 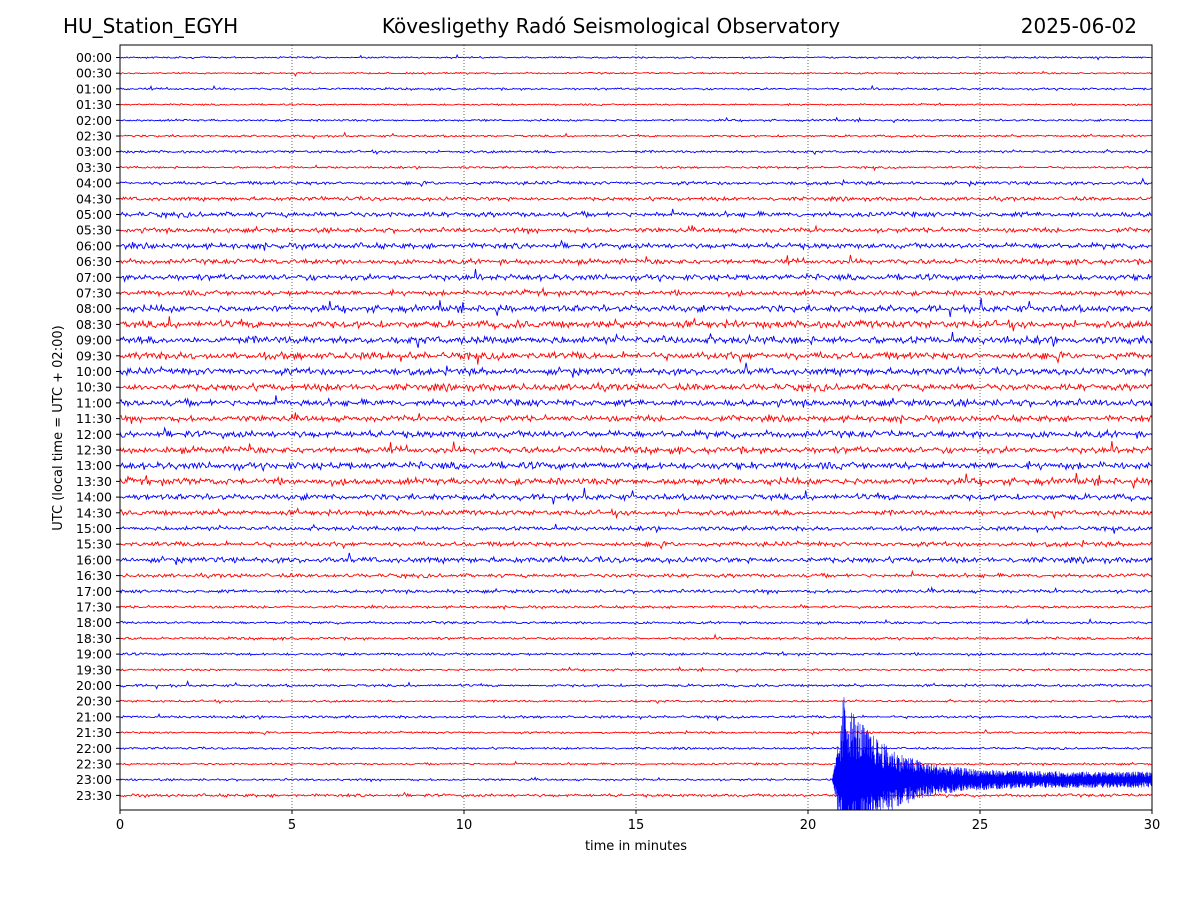 What do you see at coordinates (94, 732) in the screenshot?
I see `y-tick-label: 21:30` at bounding box center [94, 732].